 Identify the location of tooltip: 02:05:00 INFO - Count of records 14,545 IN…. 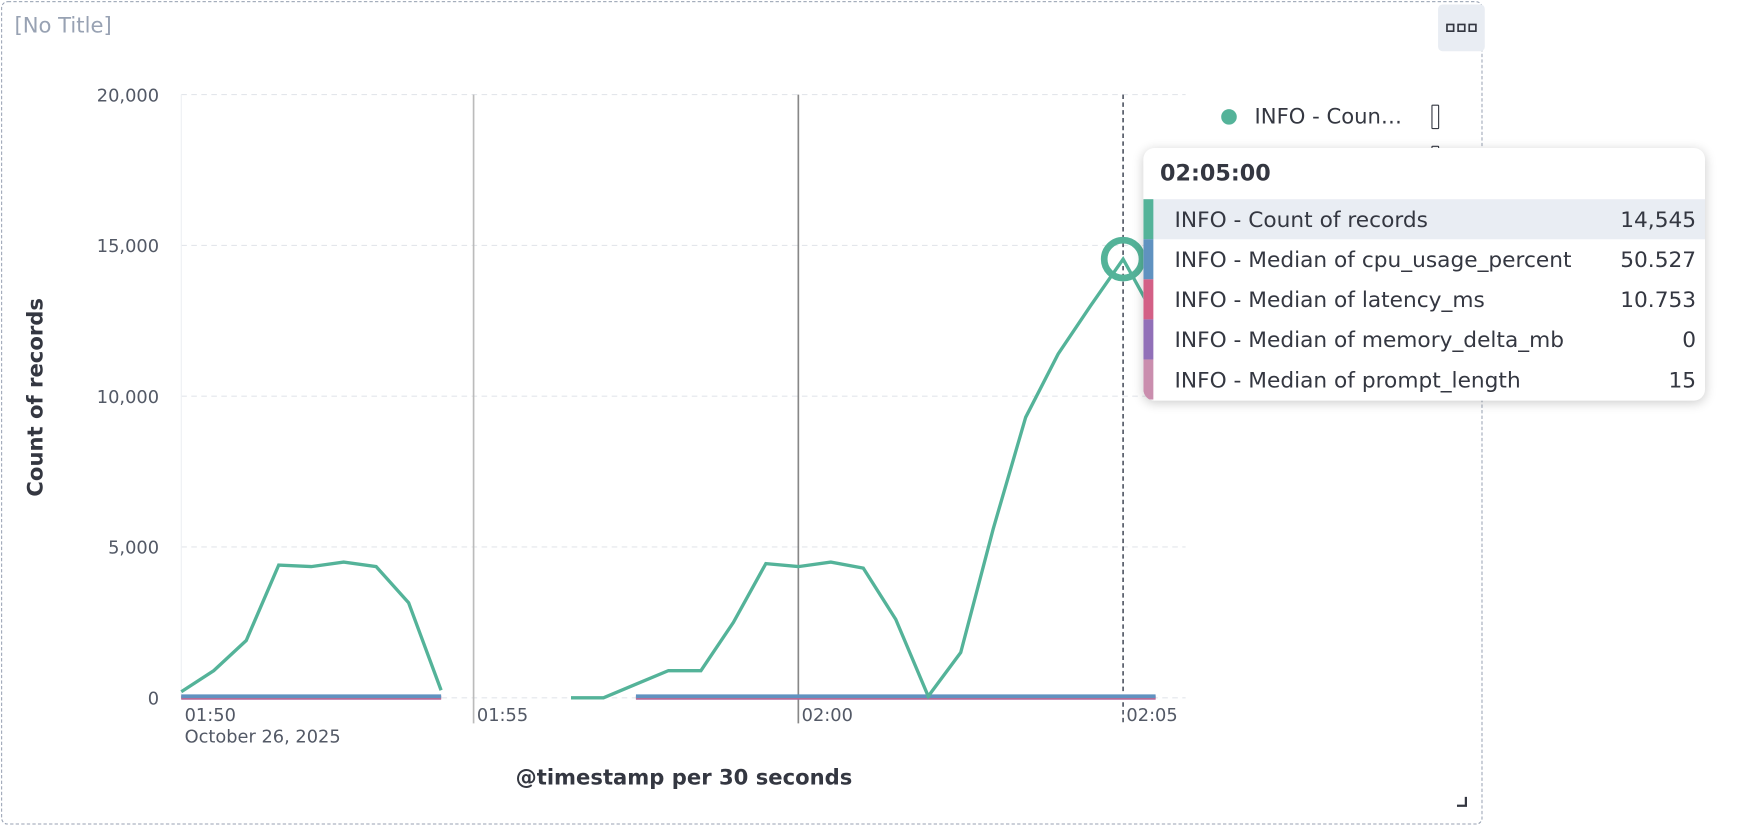
(1424, 274).